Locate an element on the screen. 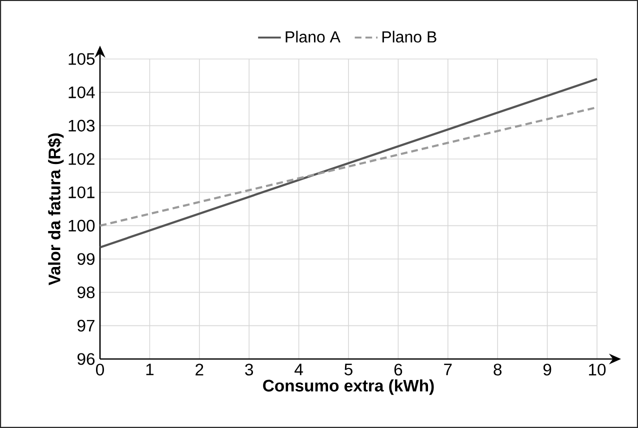 Image resolution: width=638 pixels, height=428 pixels. x-tick-label: 7 is located at coordinates (448, 370).